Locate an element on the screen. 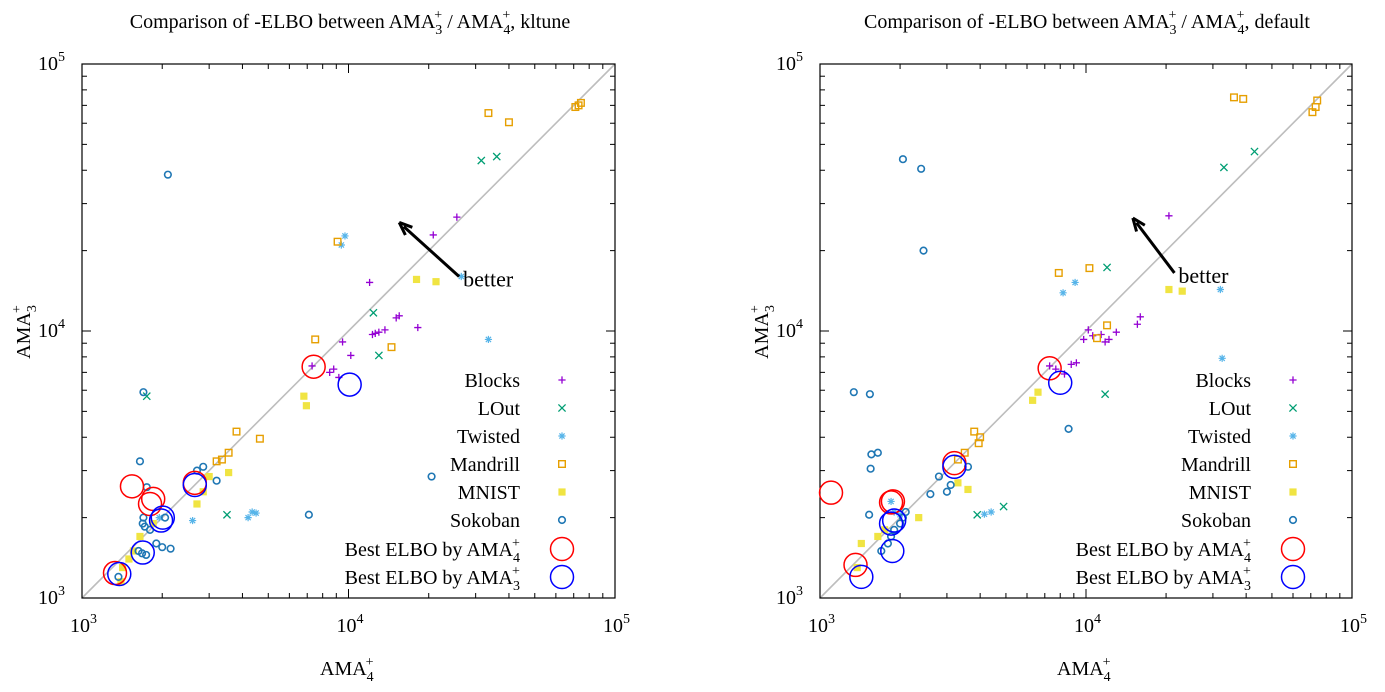 This screenshot has height=692, width=1385. x-axis-label: AMA4+ is located at coordinates (1084, 670).